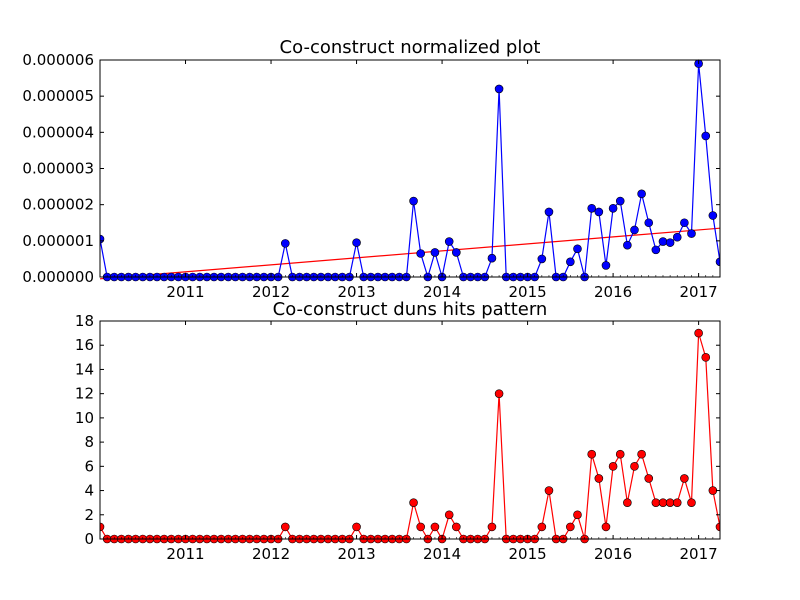 This screenshot has width=800, height=600. I want to click on duns-hits-y-tick-label: 0, so click(89, 539).